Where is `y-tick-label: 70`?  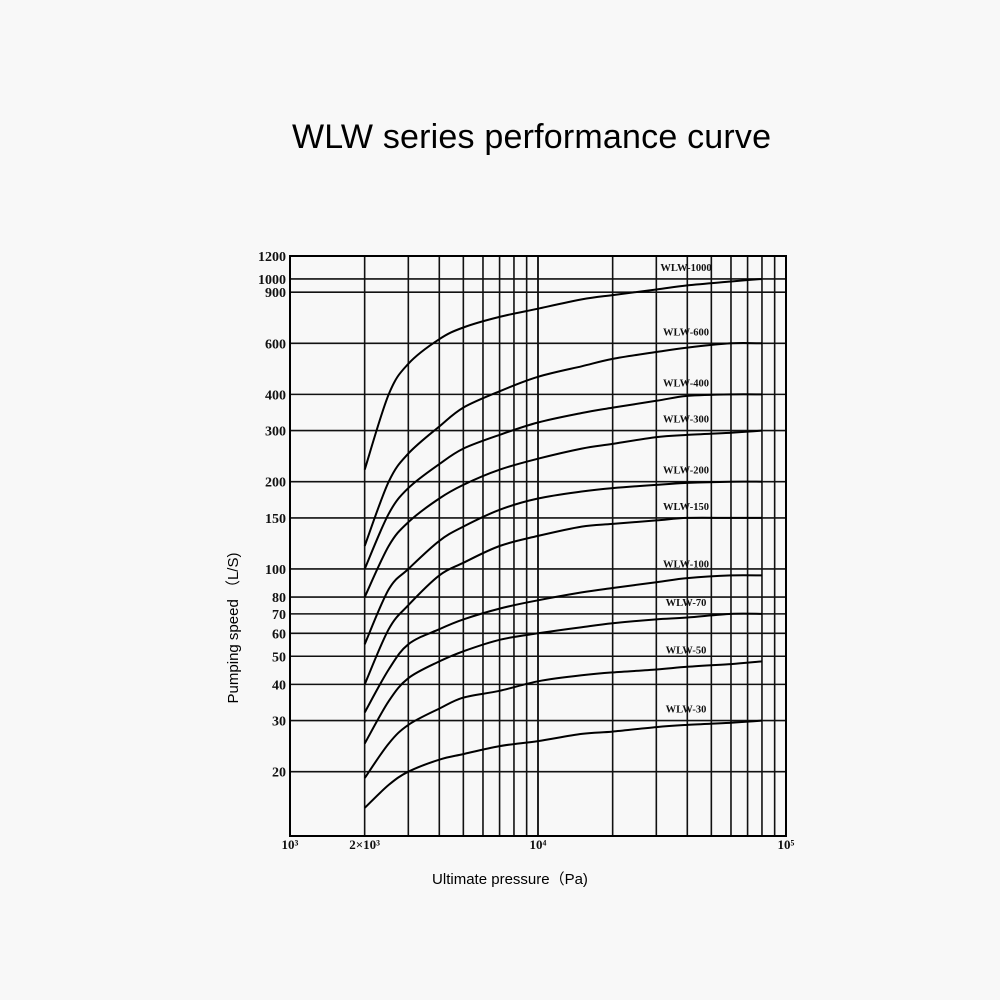 y-tick-label: 70 is located at coordinates (279, 615).